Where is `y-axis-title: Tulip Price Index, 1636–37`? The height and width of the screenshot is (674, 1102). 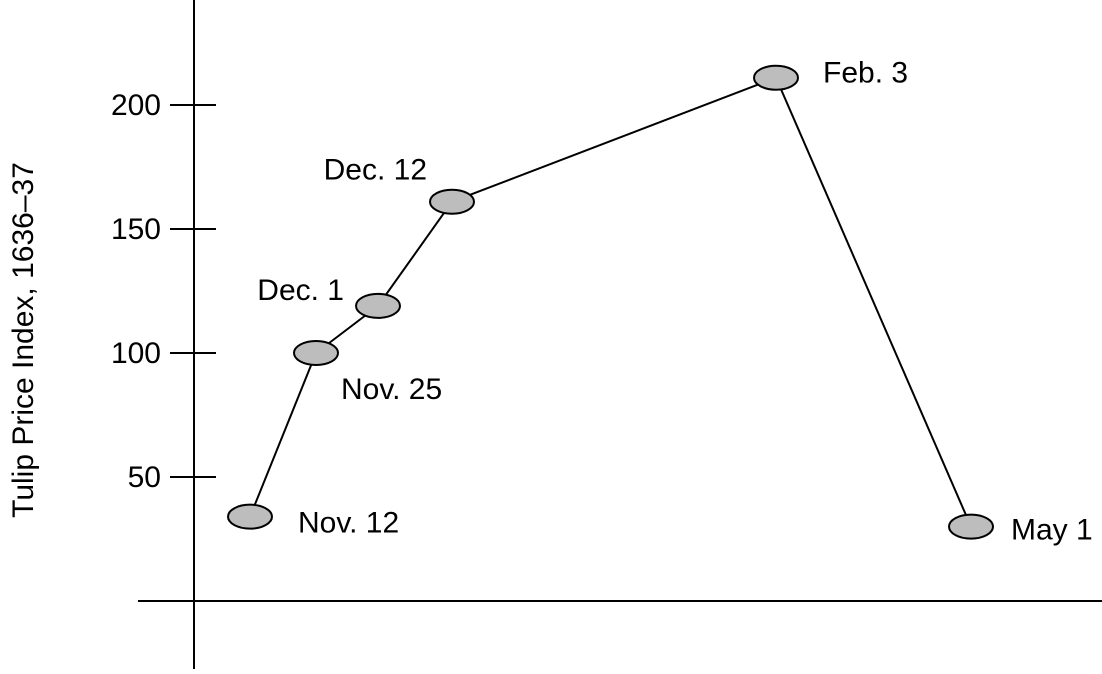 y-axis-title: Tulip Price Index, 1636–37 is located at coordinates (23, 340).